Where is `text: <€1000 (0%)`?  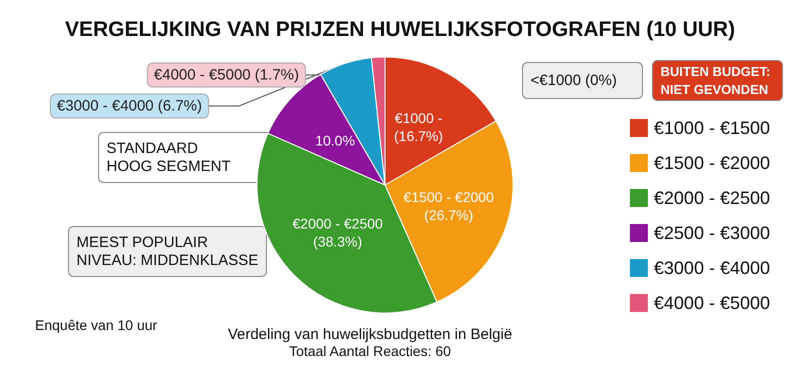
text: <€1000 (0%) is located at coordinates (573, 80).